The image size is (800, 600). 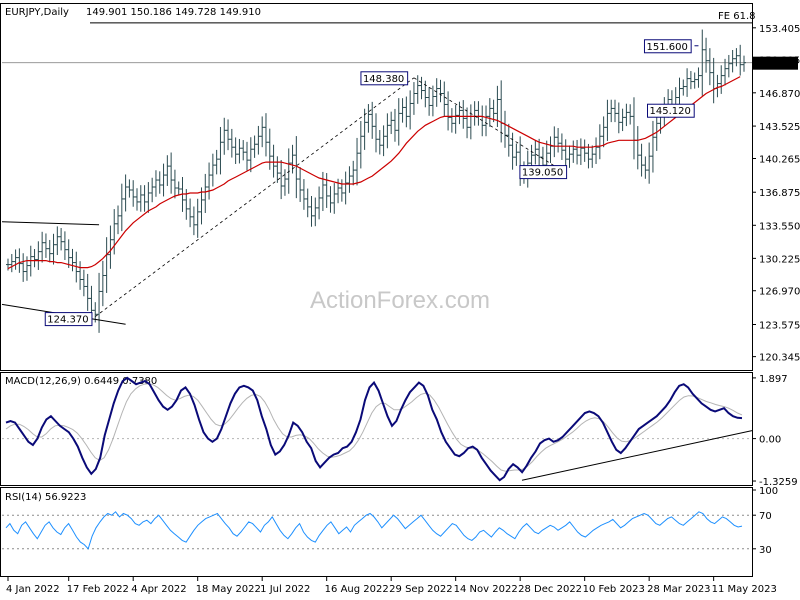 I want to click on macd-y-tick-label: -1.3259, so click(x=778, y=482).